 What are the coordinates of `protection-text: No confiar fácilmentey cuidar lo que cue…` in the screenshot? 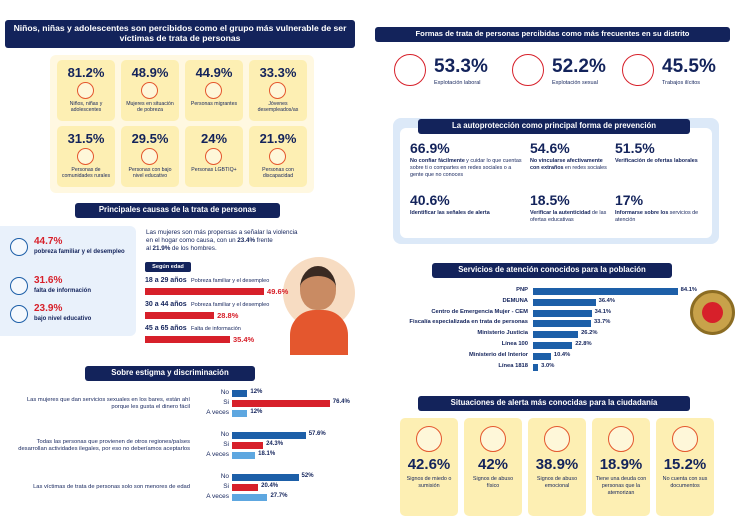 It's located at (466, 174).